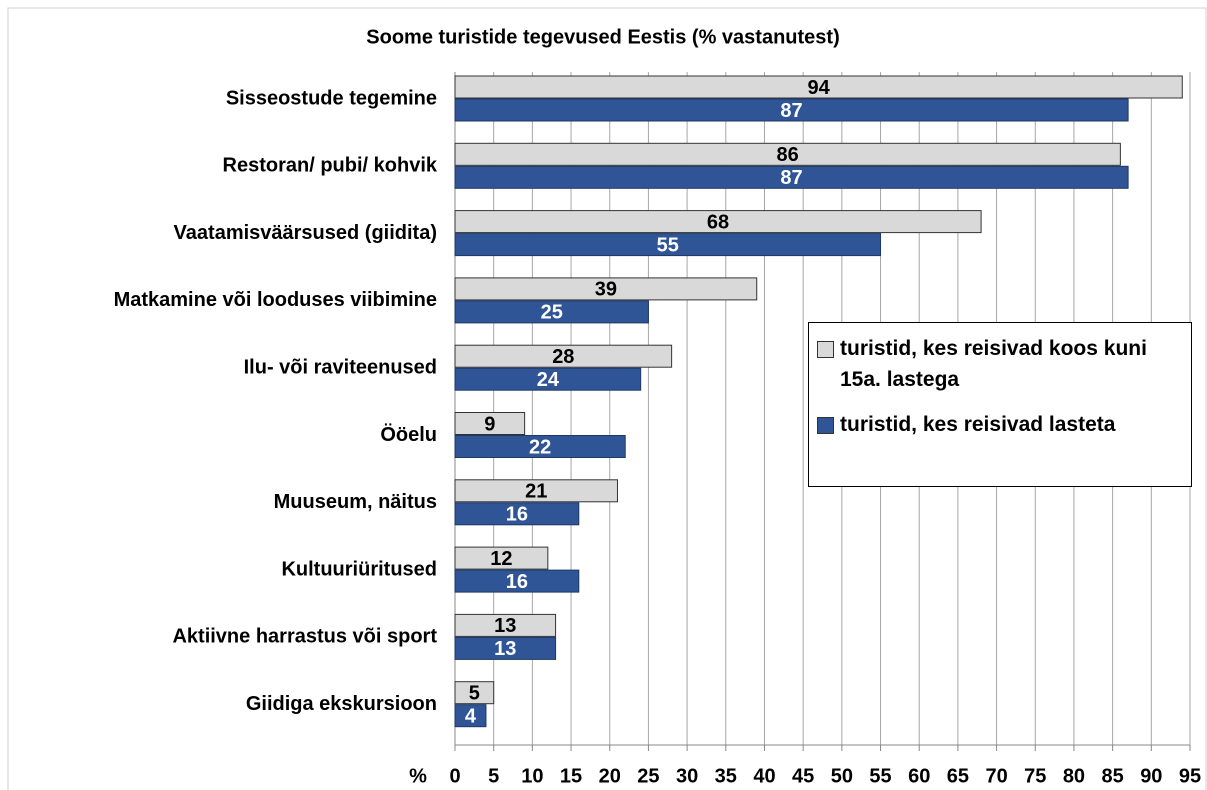 The image size is (1207, 790). I want to click on data-label: 12, so click(501, 559).